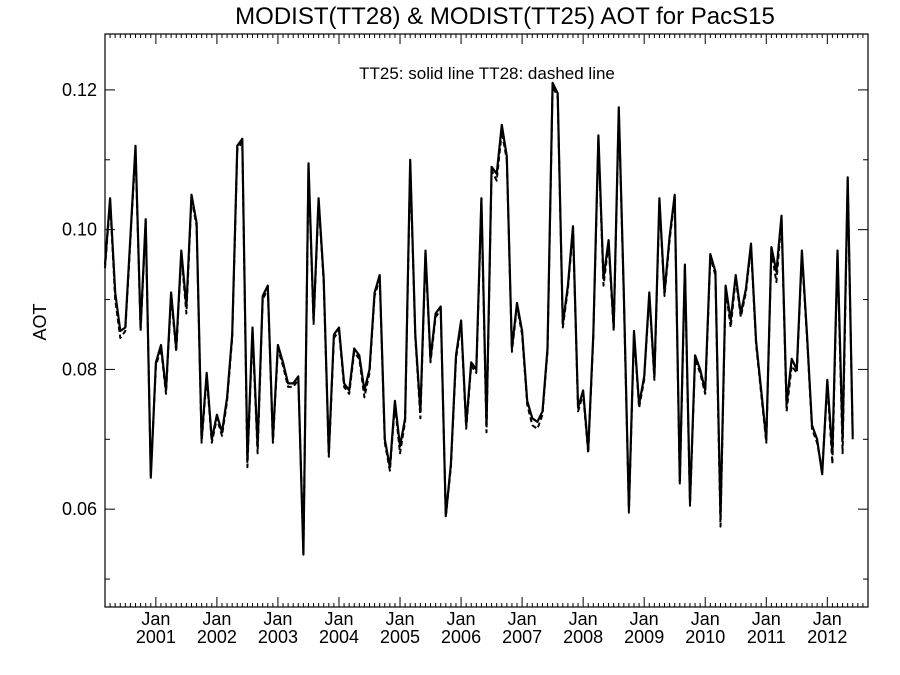 This screenshot has width=900, height=675. What do you see at coordinates (40, 321) in the screenshot?
I see `y-axis-label: AOT` at bounding box center [40, 321].